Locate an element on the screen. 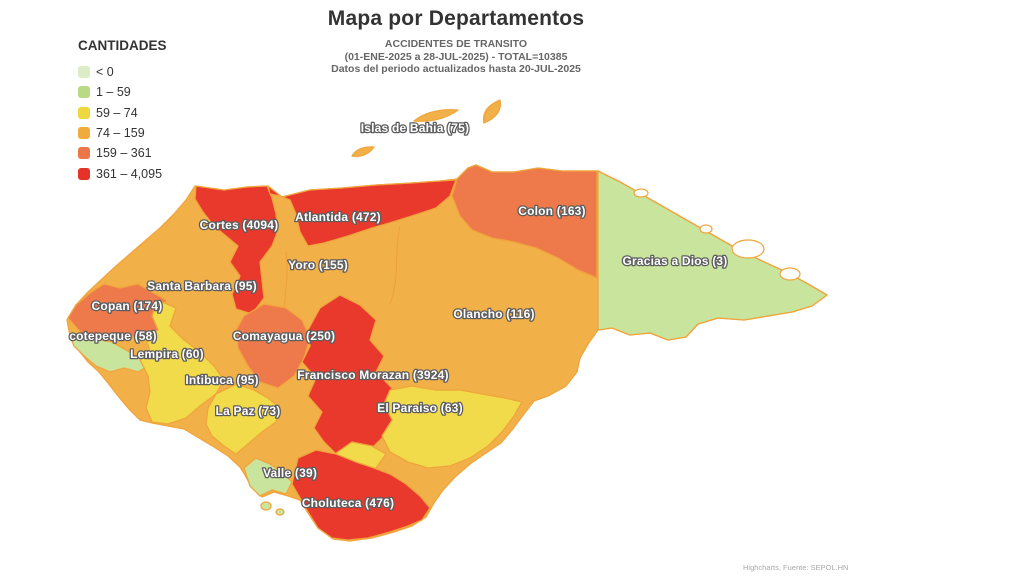 The height and width of the screenshot is (576, 1024). label-islas-de-bahia: Islas de Bahia (75) is located at coordinates (415, 128).